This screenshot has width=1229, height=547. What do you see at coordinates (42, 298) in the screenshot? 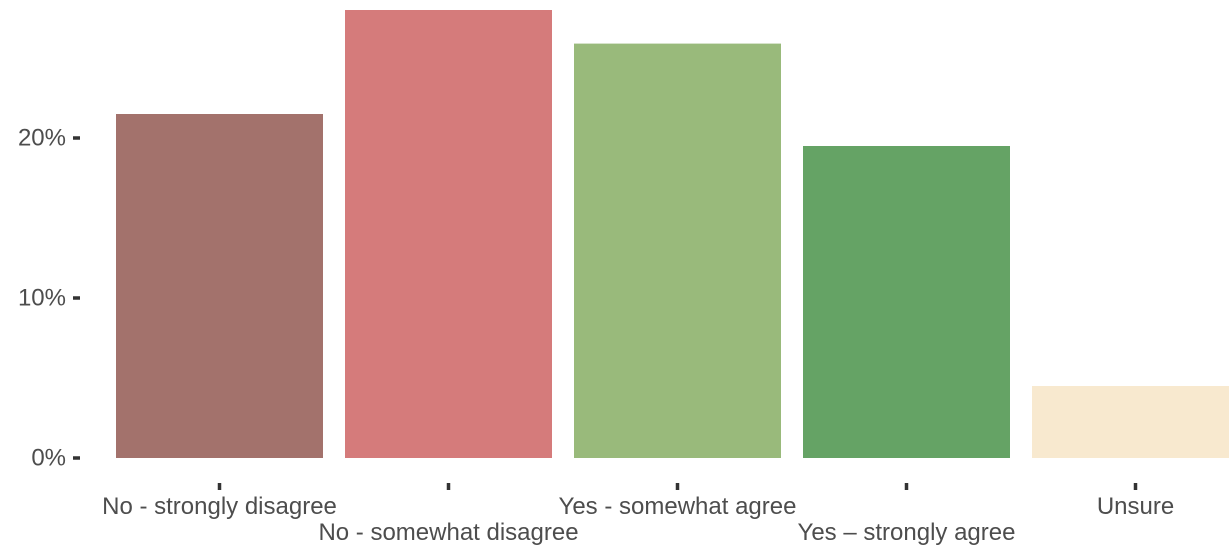
I see `y-tick-label: 10%` at bounding box center [42, 298].